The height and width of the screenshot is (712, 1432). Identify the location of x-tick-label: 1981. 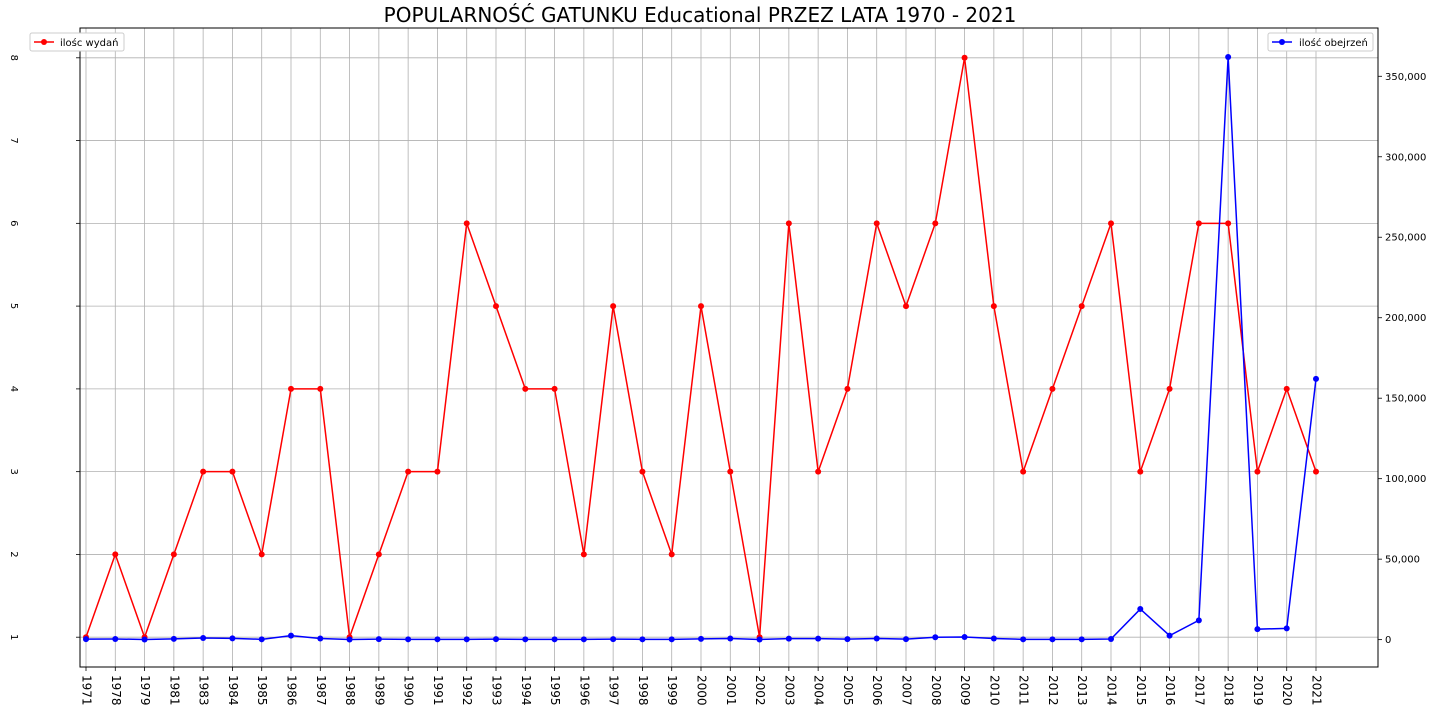
(174, 690).